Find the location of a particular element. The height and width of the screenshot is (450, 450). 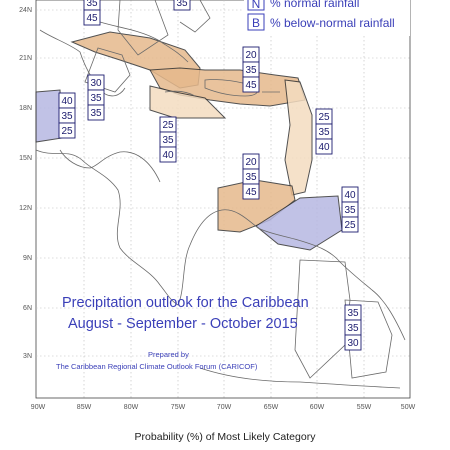

lon-tick-label: 65W is located at coordinates (271, 407).